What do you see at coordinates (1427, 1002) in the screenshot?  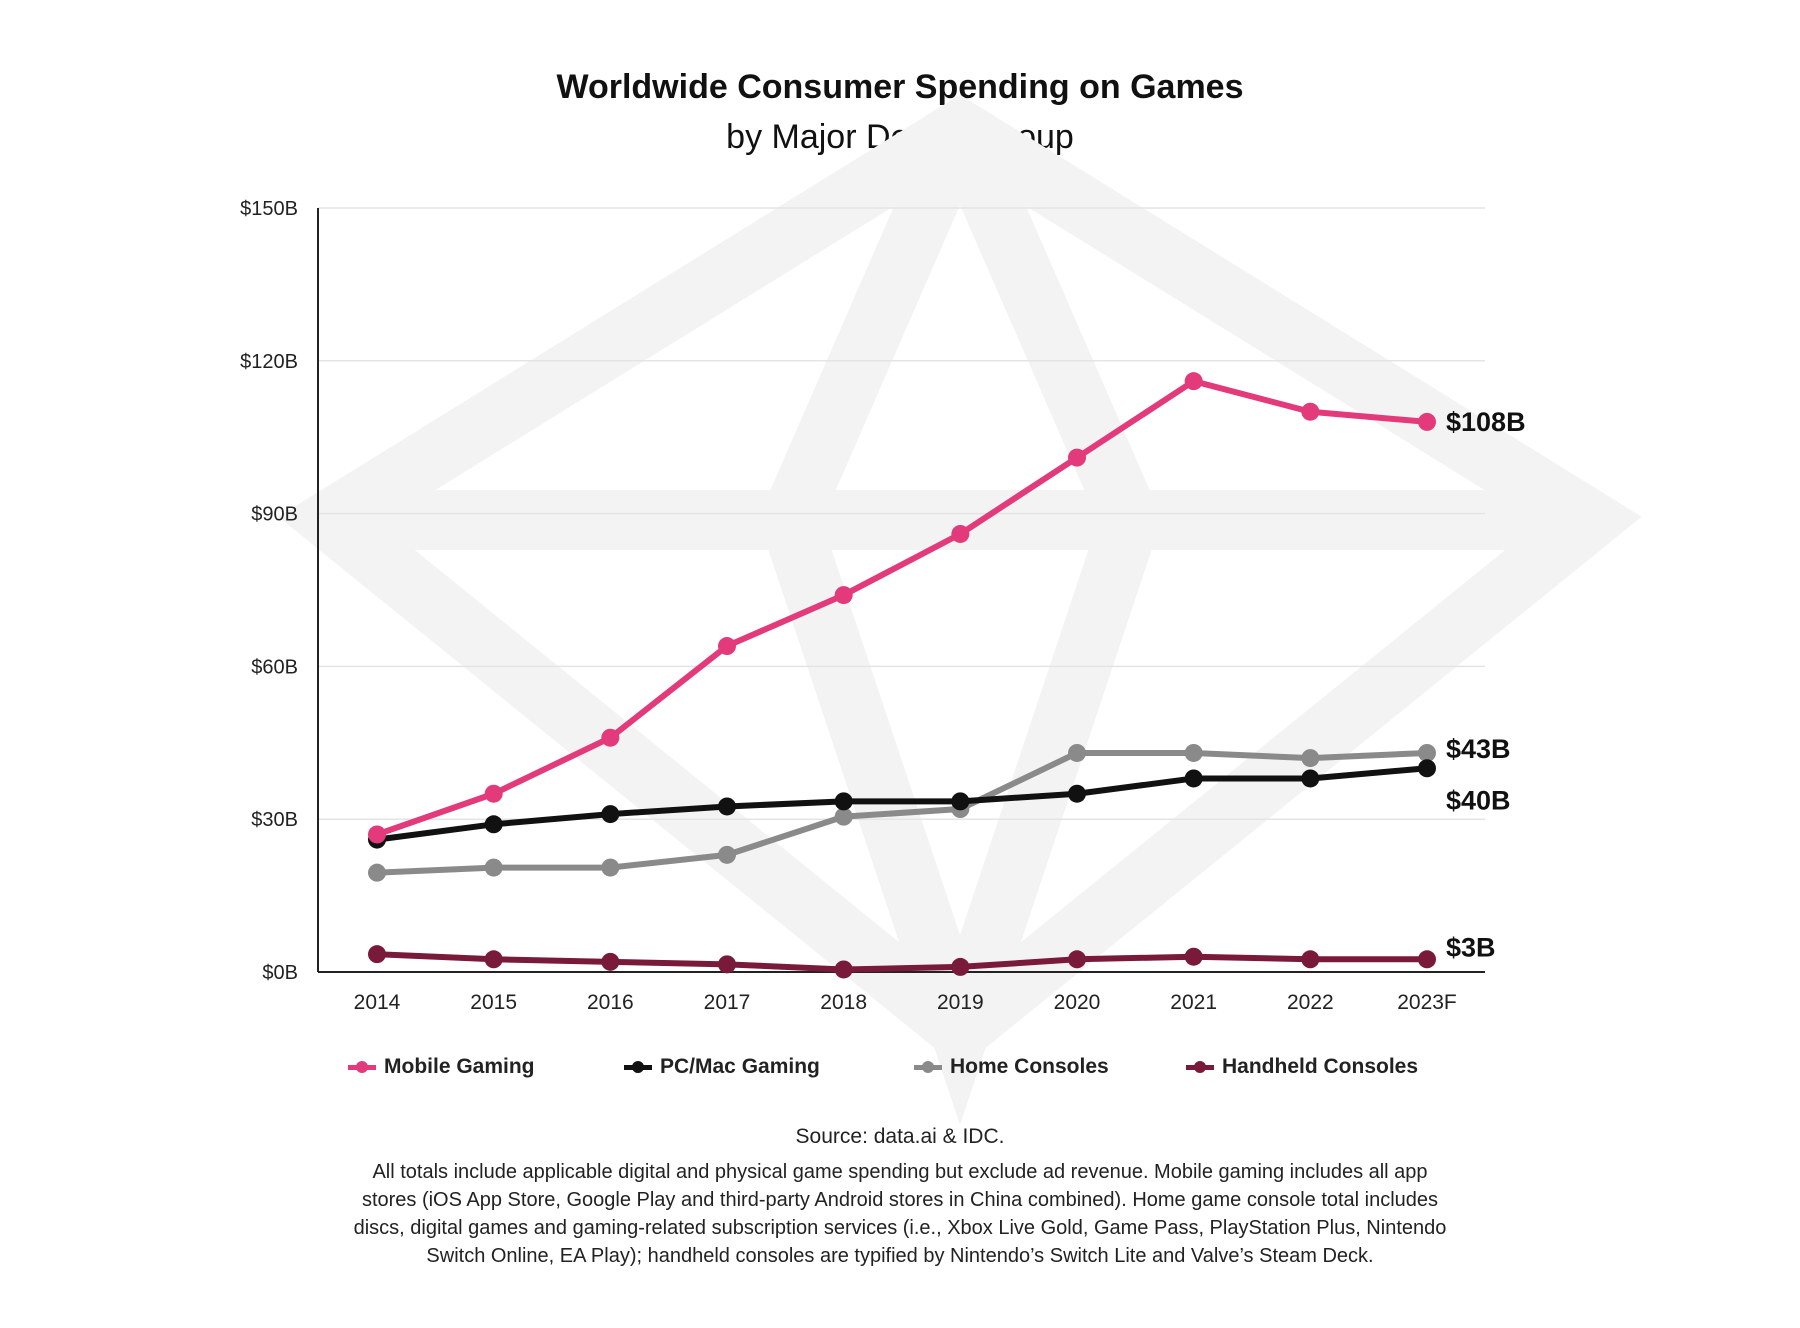 I see `x-tick-label: 2023F` at bounding box center [1427, 1002].